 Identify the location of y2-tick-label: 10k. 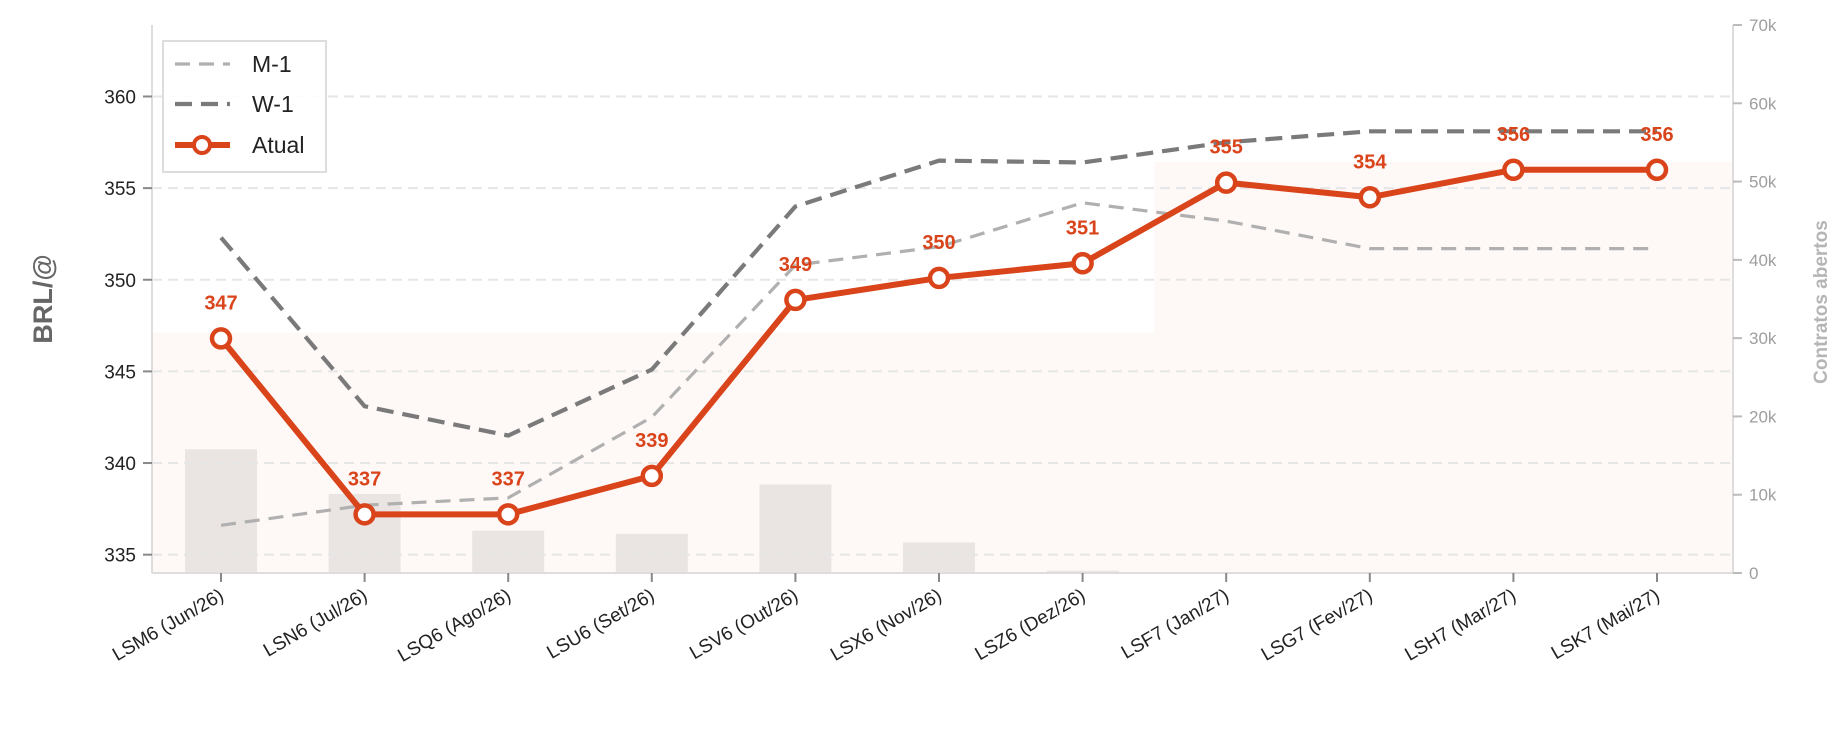
(1763, 495).